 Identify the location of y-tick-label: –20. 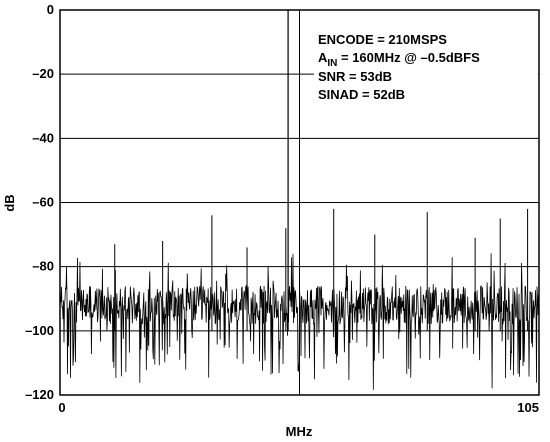
(43, 73).